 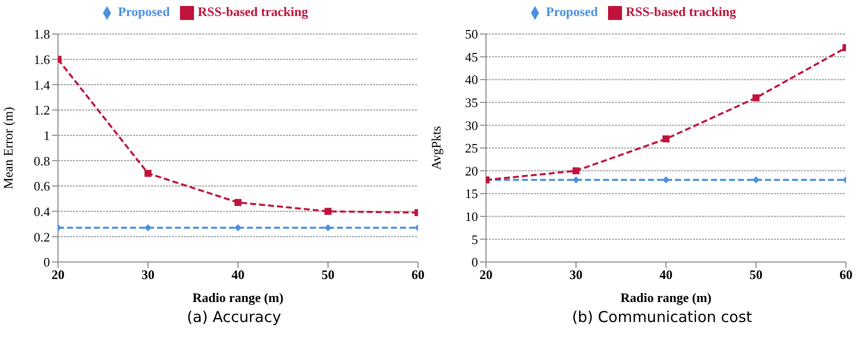 I want to click on y-tick-label: 45, so click(x=471, y=56).